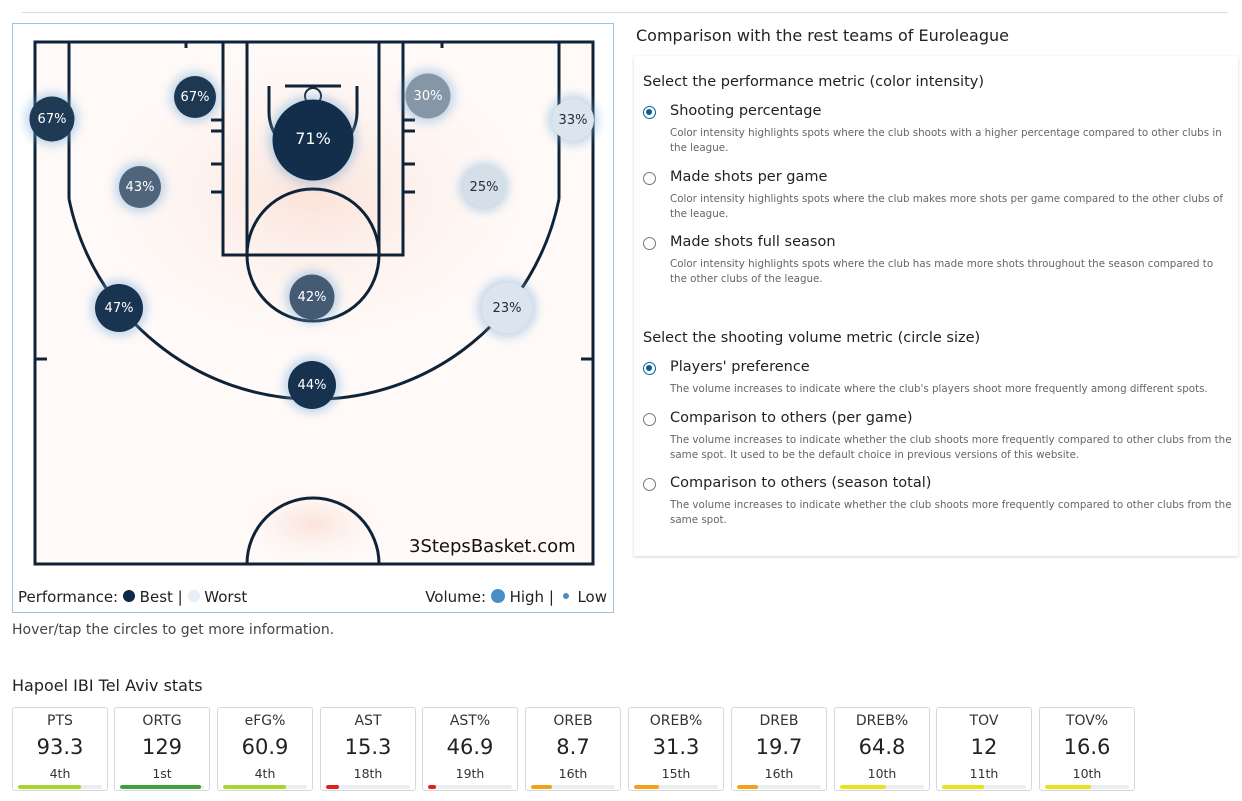  Describe the element at coordinates (162, 749) in the screenshot. I see `stat-card-ortg: ORTG 129 1st` at that location.